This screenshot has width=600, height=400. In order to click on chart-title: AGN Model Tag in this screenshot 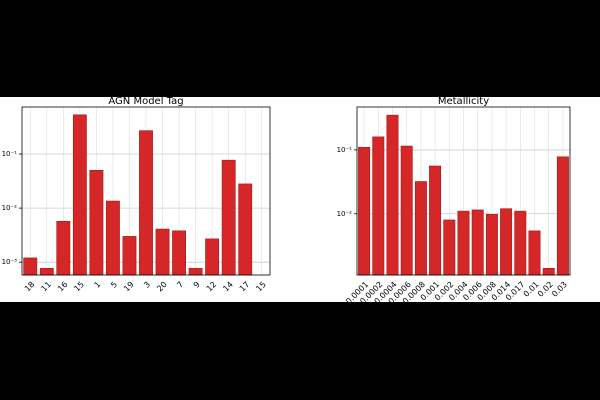, I will do `click(145, 101)`.